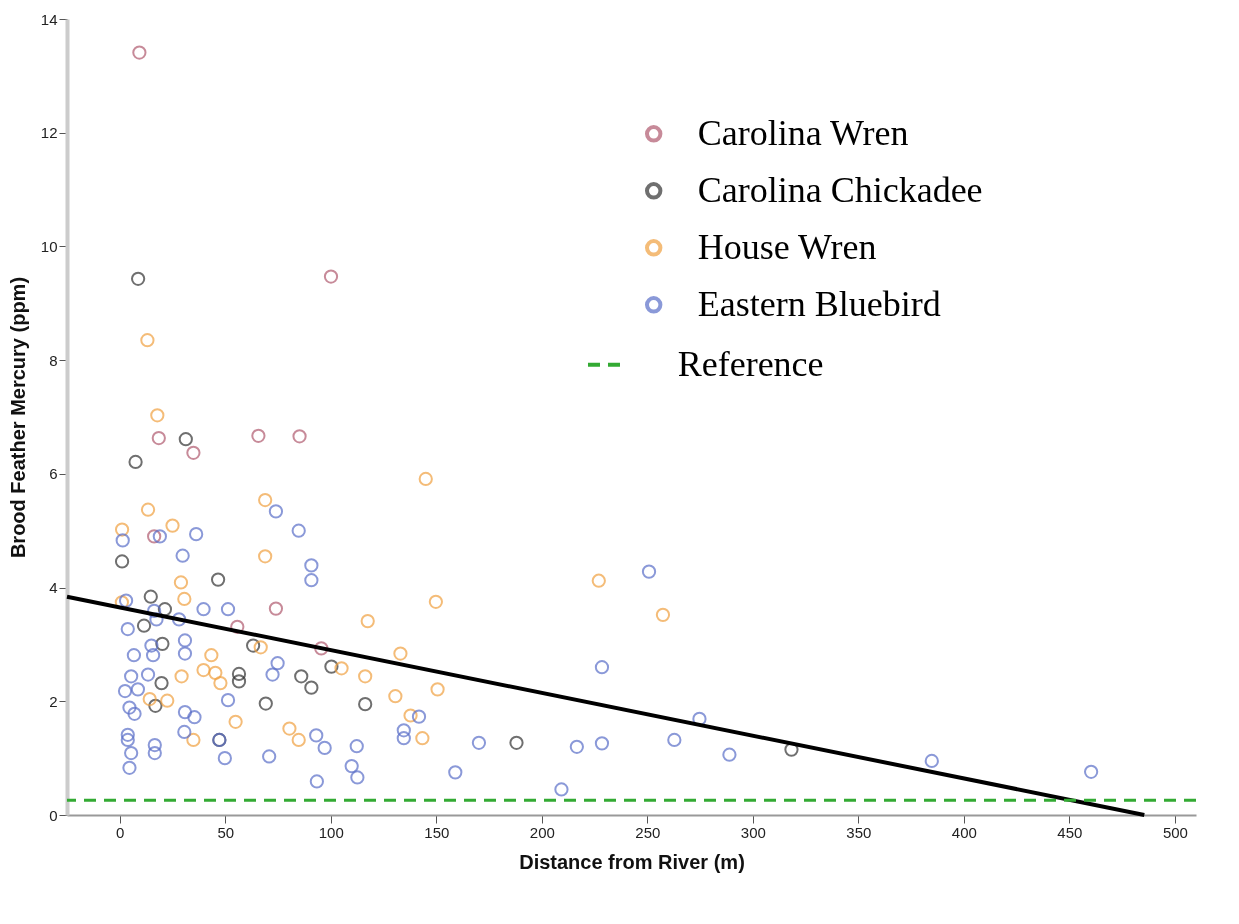  I want to click on x-tick-label: 450, so click(1070, 832).